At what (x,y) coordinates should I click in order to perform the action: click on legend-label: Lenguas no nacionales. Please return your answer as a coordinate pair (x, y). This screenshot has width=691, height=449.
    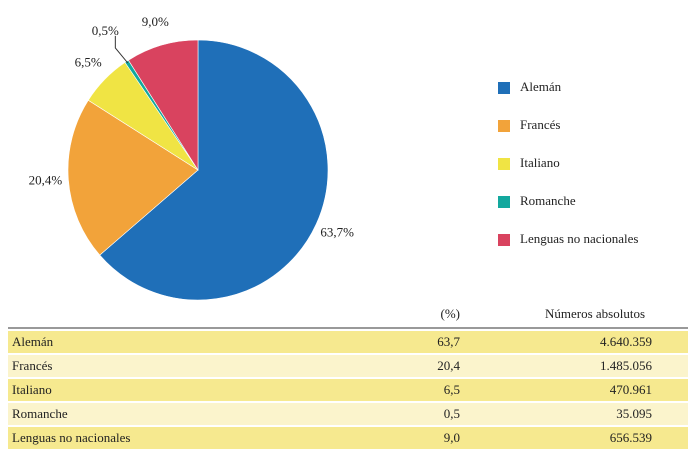
    Looking at the image, I should click on (579, 238).